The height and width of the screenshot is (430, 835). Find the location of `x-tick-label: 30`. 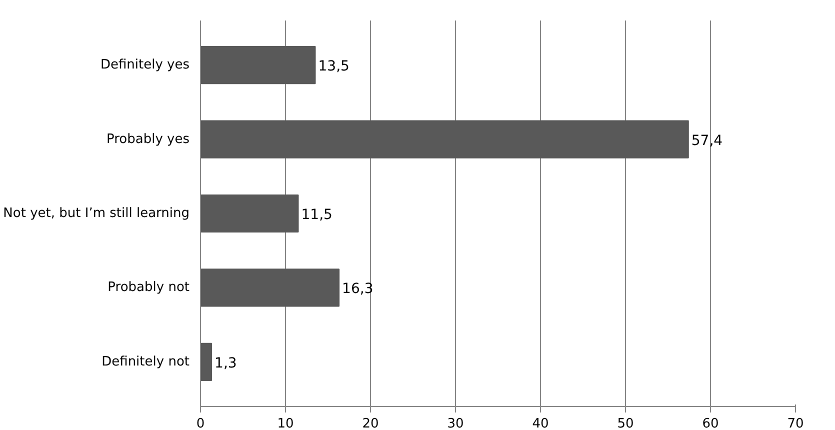

x-tick-label: 30 is located at coordinates (455, 423).